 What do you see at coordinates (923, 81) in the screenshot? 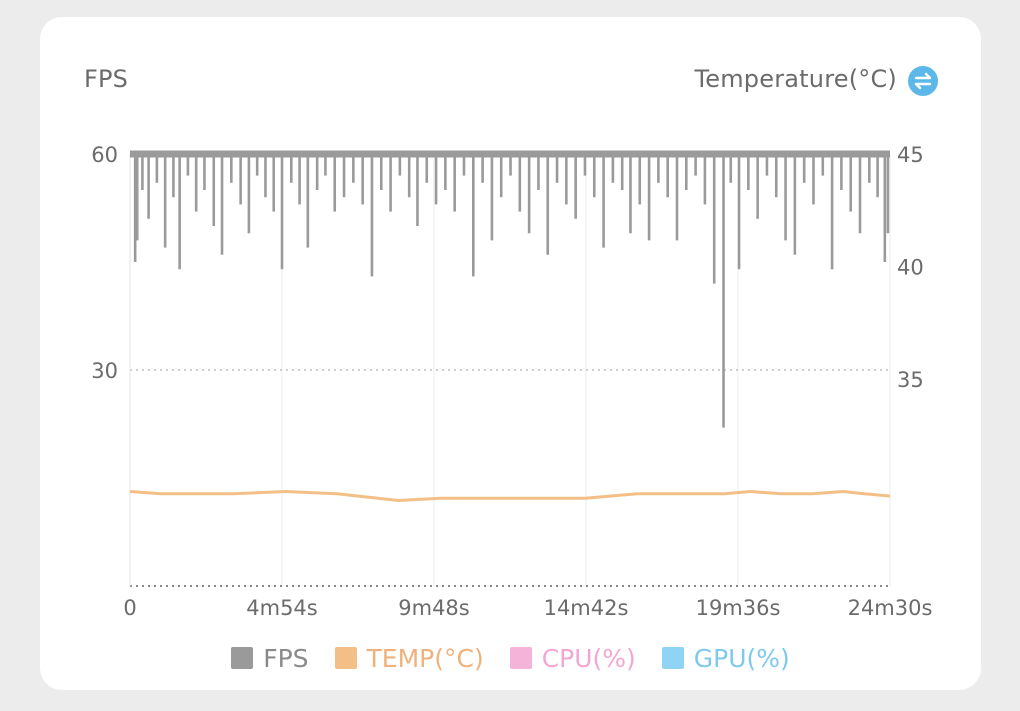
I see `swap-arrows-icon` at bounding box center [923, 81].